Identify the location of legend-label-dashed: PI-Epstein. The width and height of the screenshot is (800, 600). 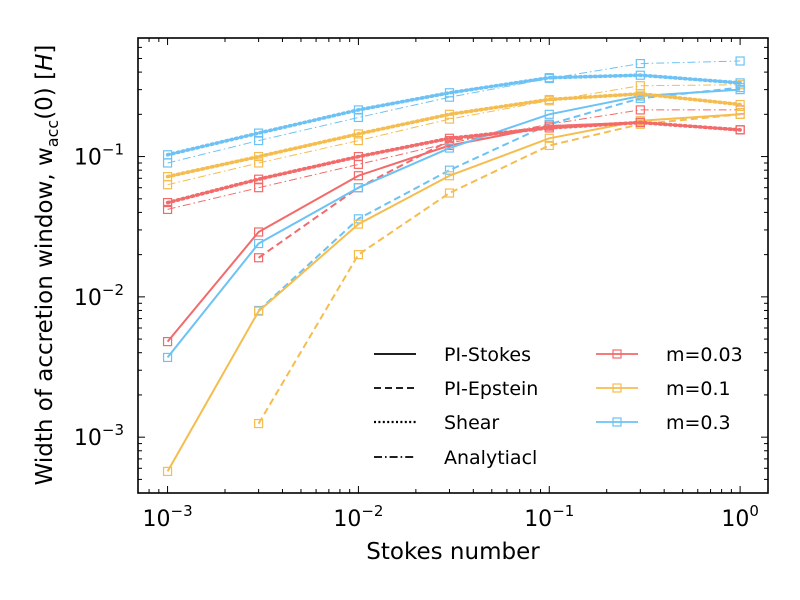
(491, 389).